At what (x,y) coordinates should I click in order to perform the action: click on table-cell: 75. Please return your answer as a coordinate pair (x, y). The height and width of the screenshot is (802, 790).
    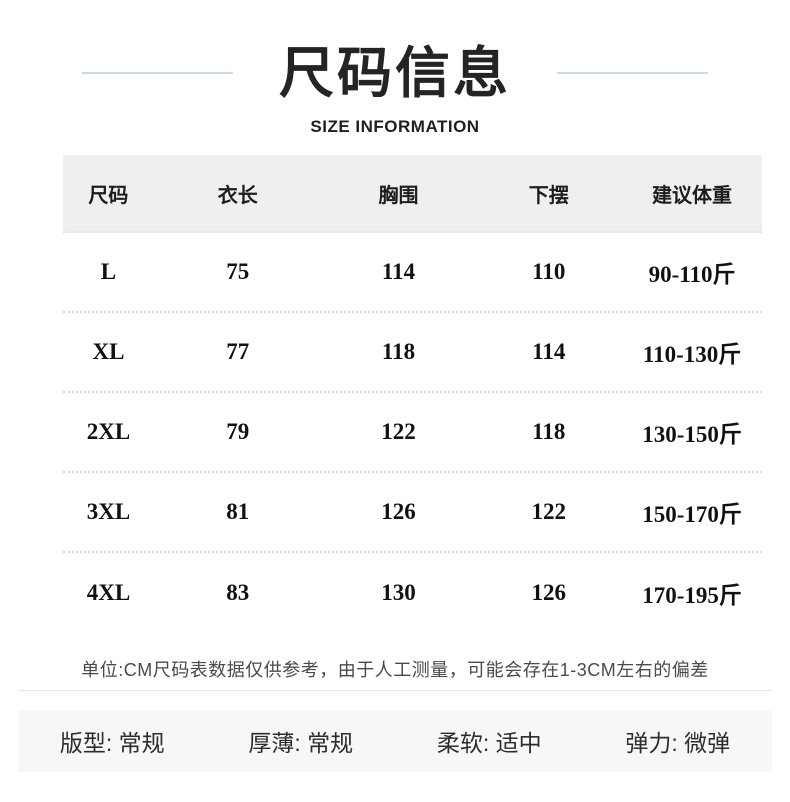
    Looking at the image, I should click on (238, 271).